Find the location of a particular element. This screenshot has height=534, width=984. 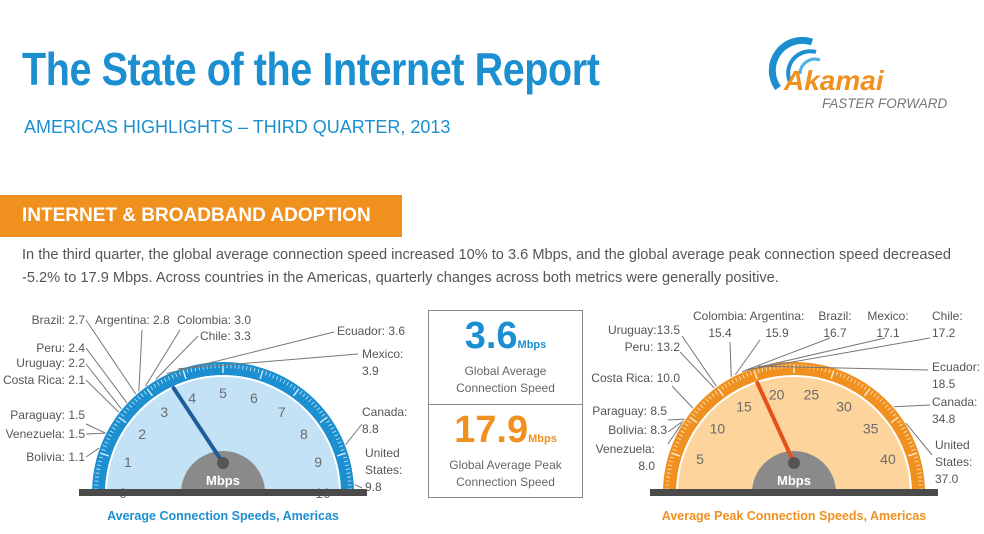

country-label: Bolivia: 8.3 is located at coordinates (637, 430).